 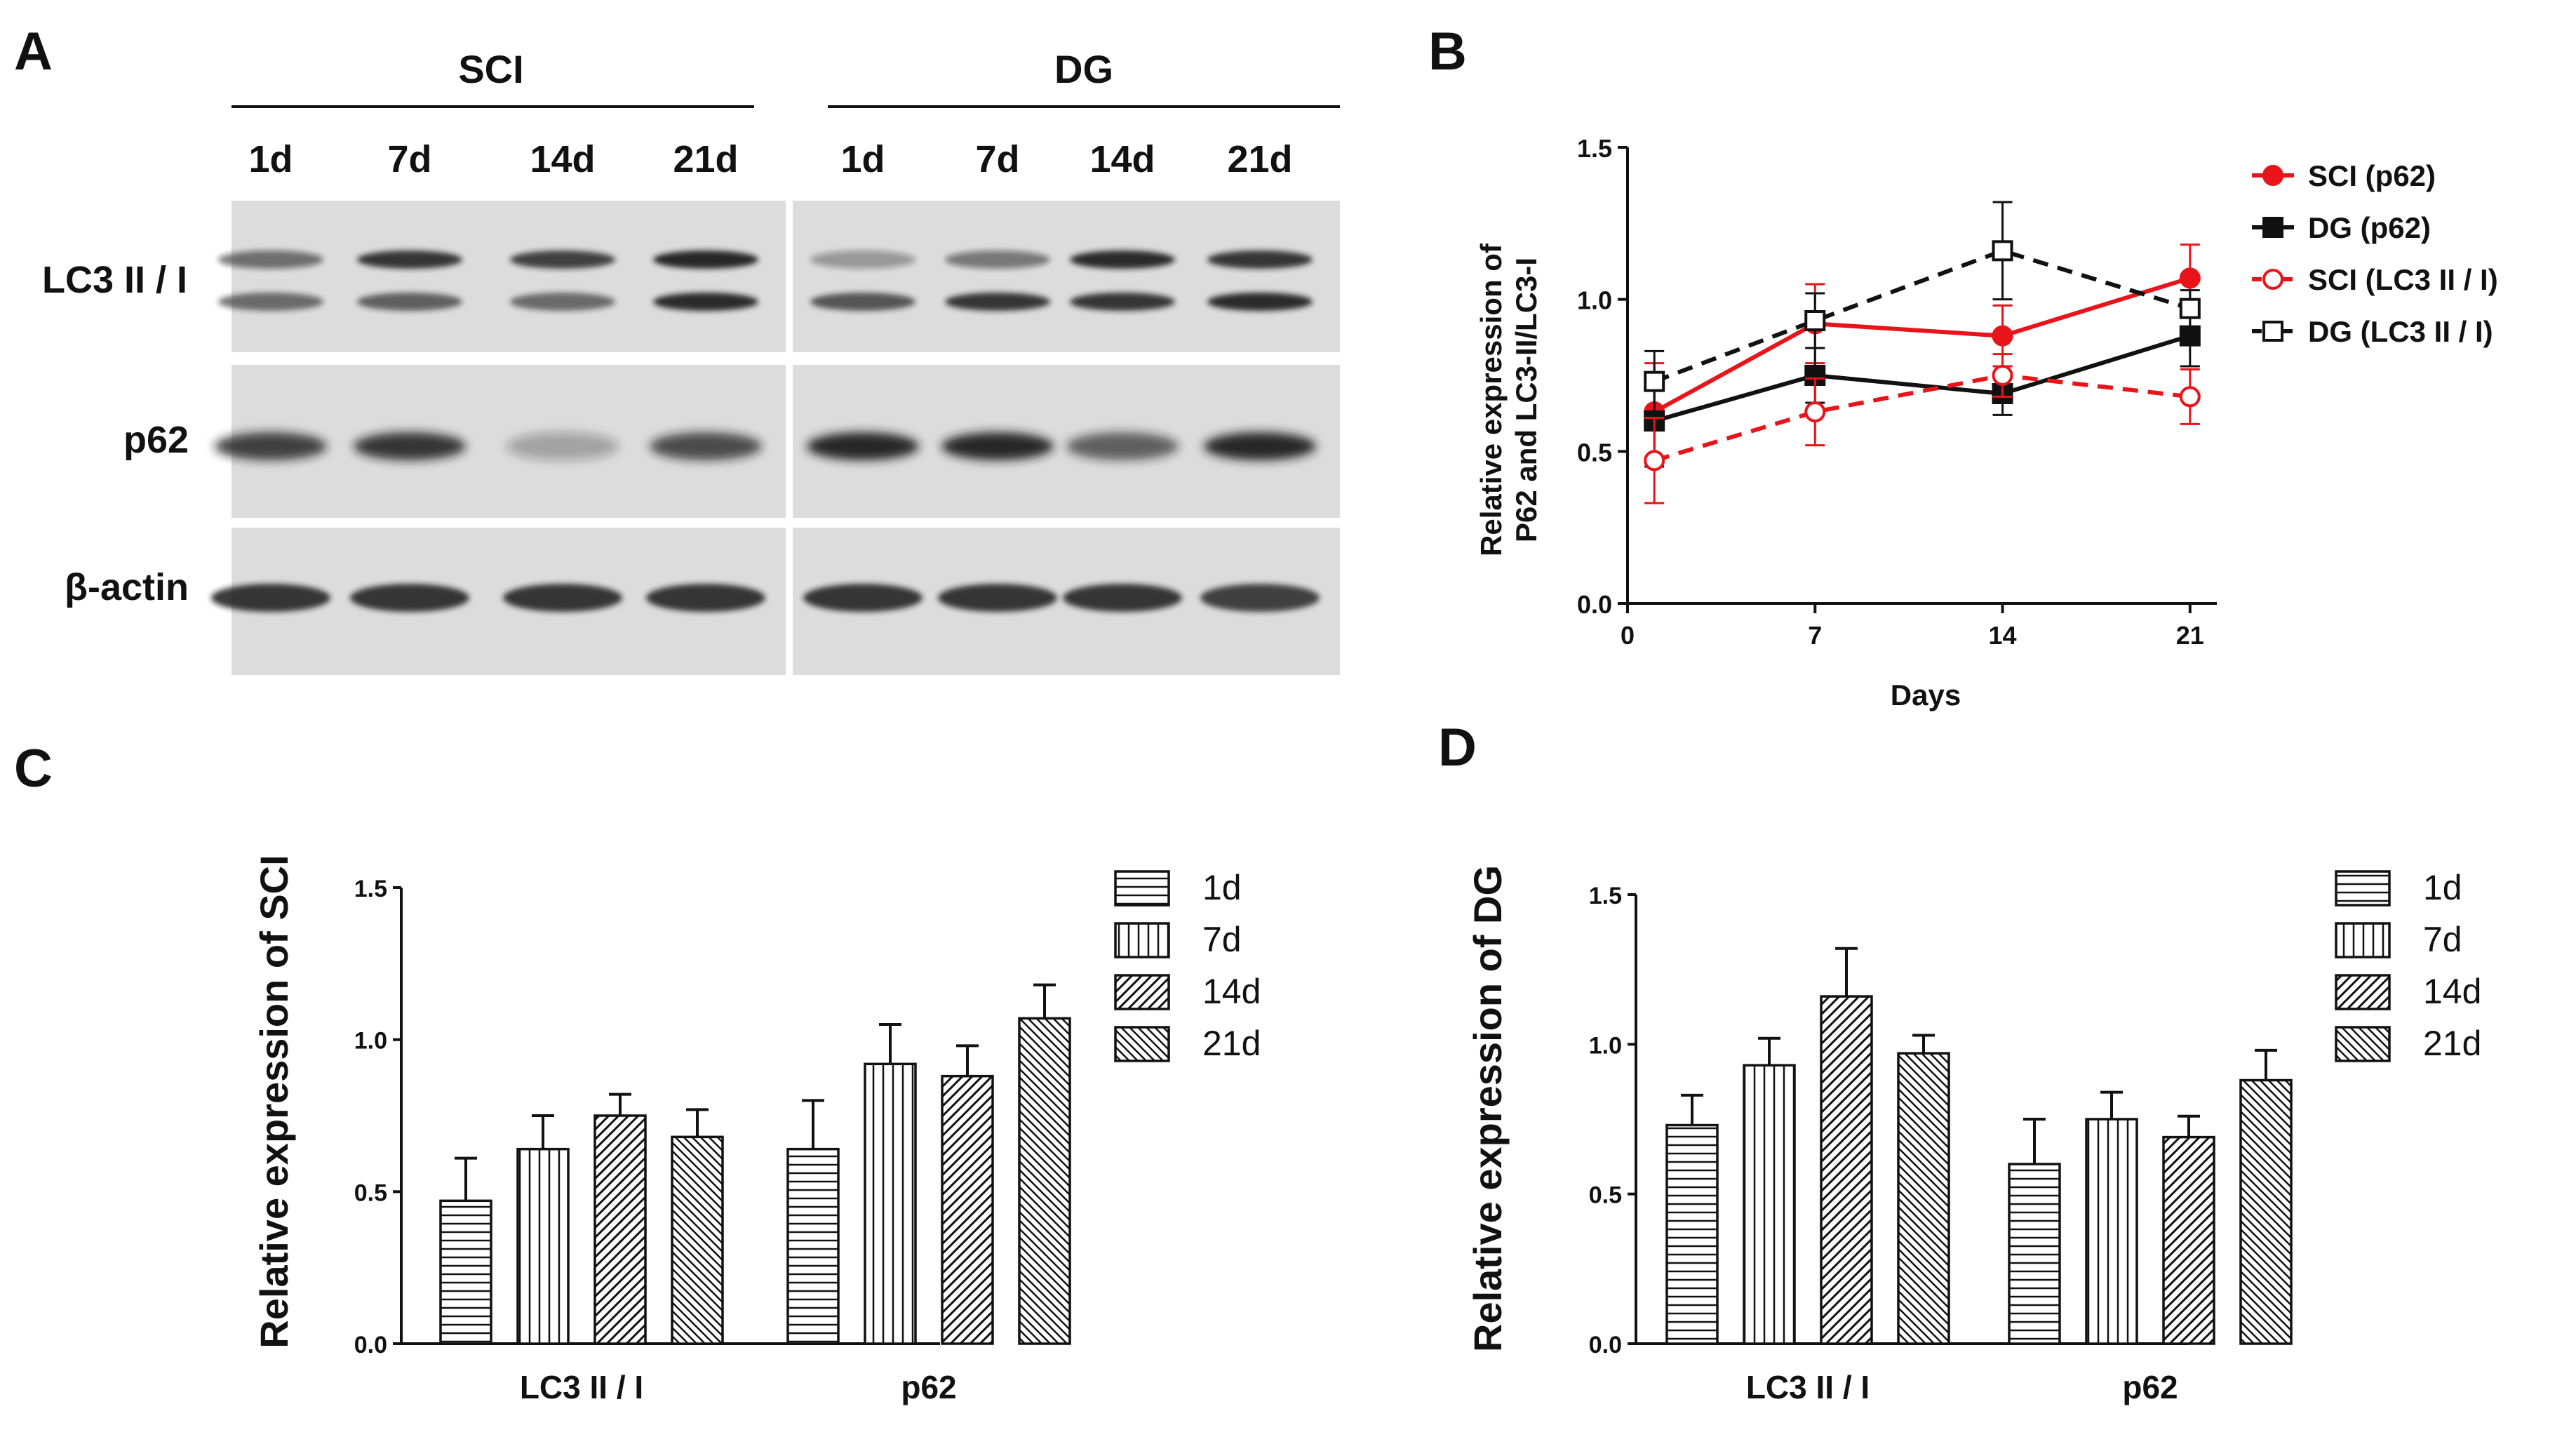 What do you see at coordinates (1815, 635) in the screenshot?
I see `x-tick-label: 7` at bounding box center [1815, 635].